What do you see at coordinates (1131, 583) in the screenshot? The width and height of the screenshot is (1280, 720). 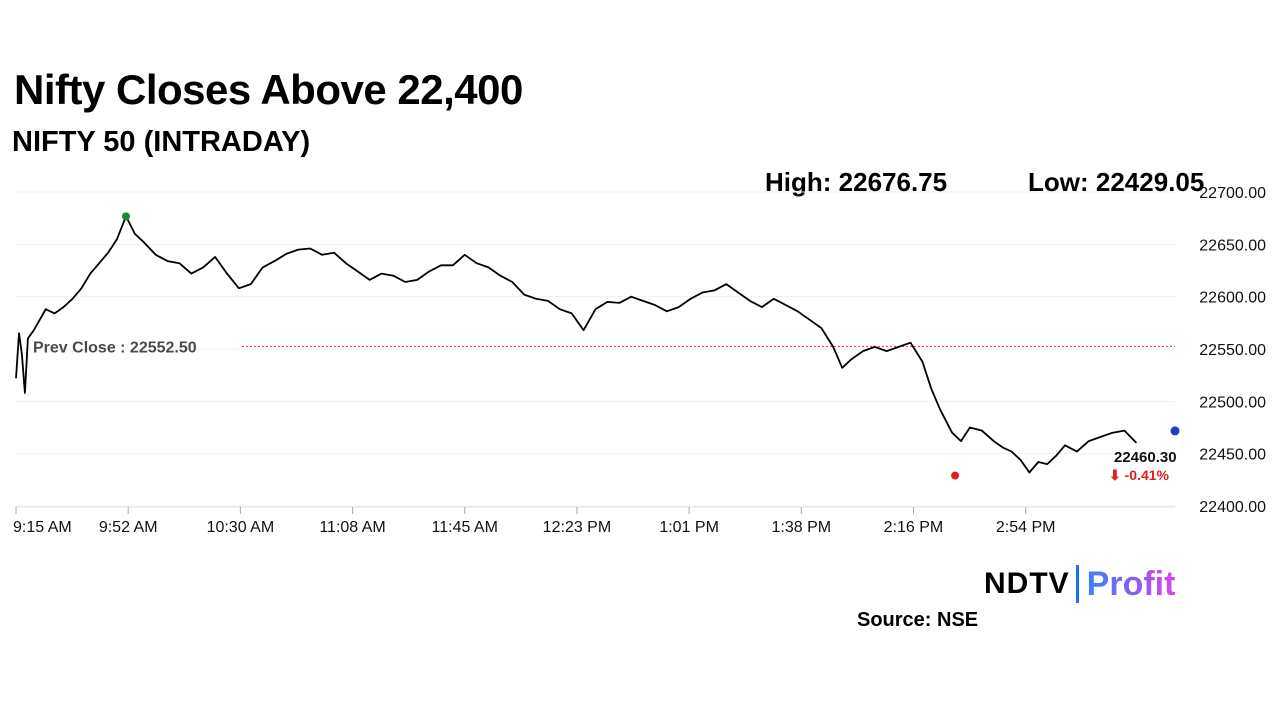 I see `brand-sub-text: Profit` at bounding box center [1131, 583].